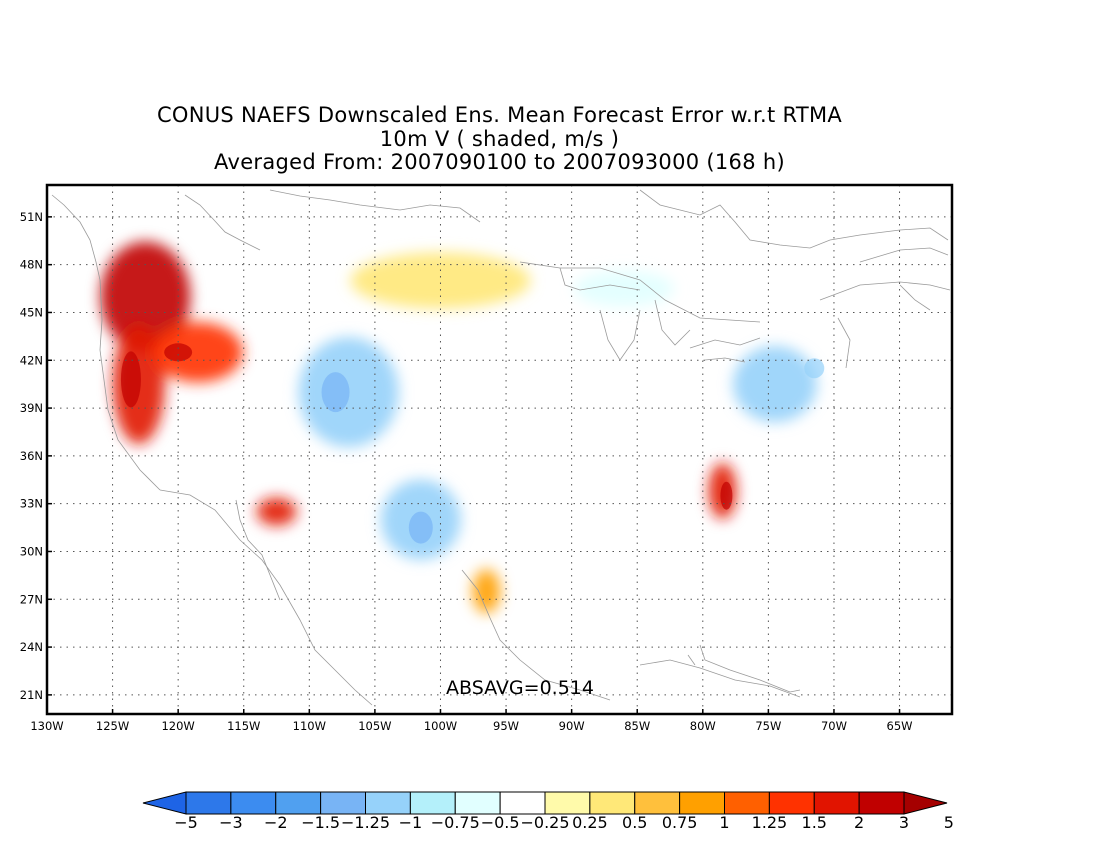 This screenshot has height=850, width=1100. I want to click on region-oregon-idaho-interior, so click(197, 352).